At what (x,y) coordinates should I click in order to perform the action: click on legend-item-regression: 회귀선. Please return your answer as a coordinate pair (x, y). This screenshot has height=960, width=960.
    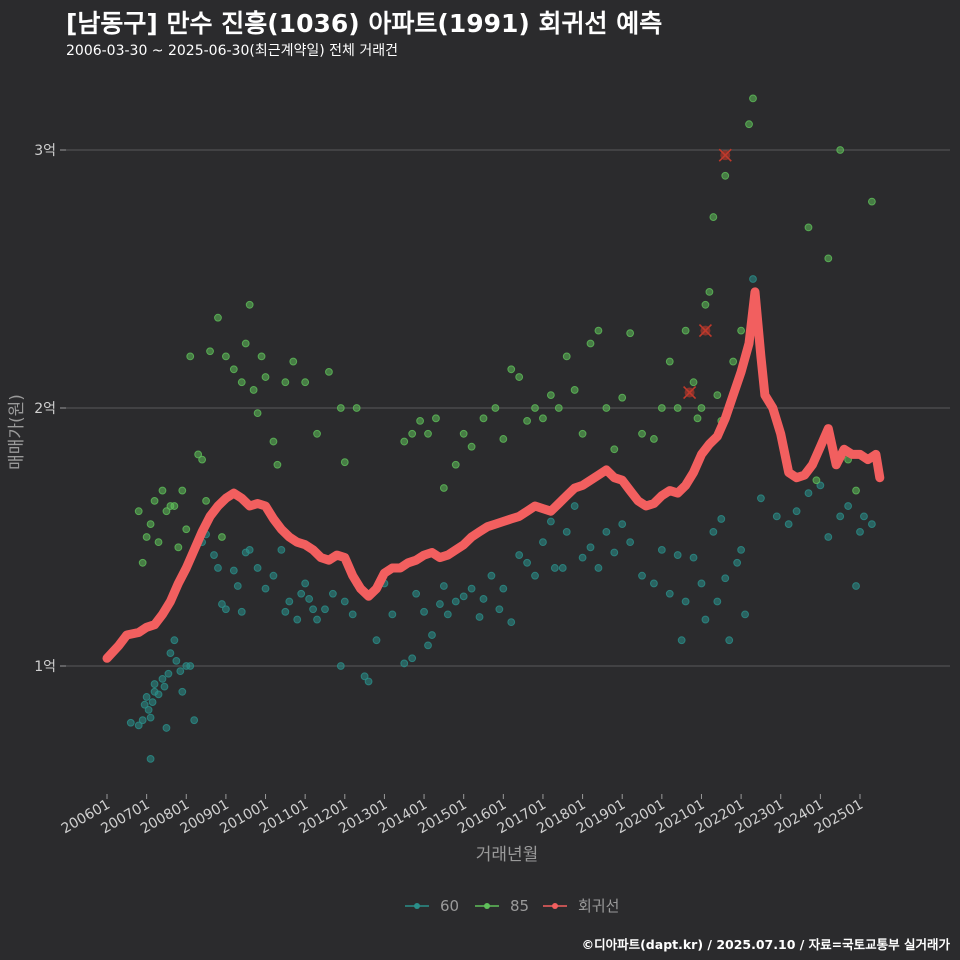
    Looking at the image, I should click on (581, 906).